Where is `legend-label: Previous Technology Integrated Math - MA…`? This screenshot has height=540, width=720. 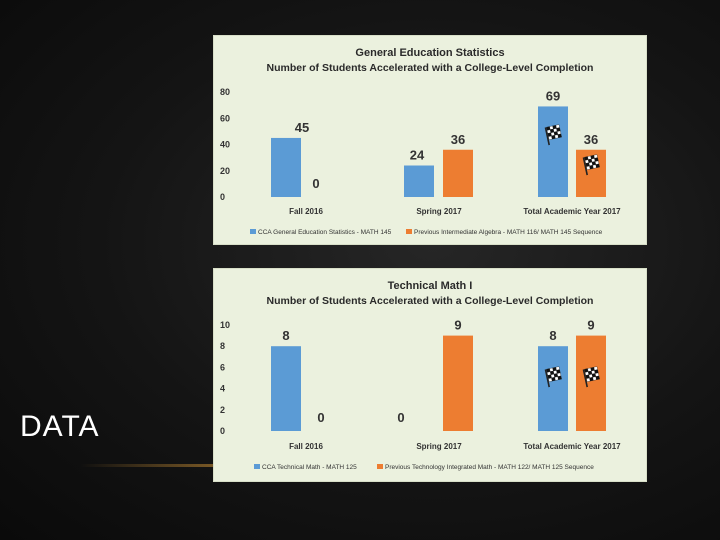
legend-label: Previous Technology Integrated Math - MA… is located at coordinates (489, 467).